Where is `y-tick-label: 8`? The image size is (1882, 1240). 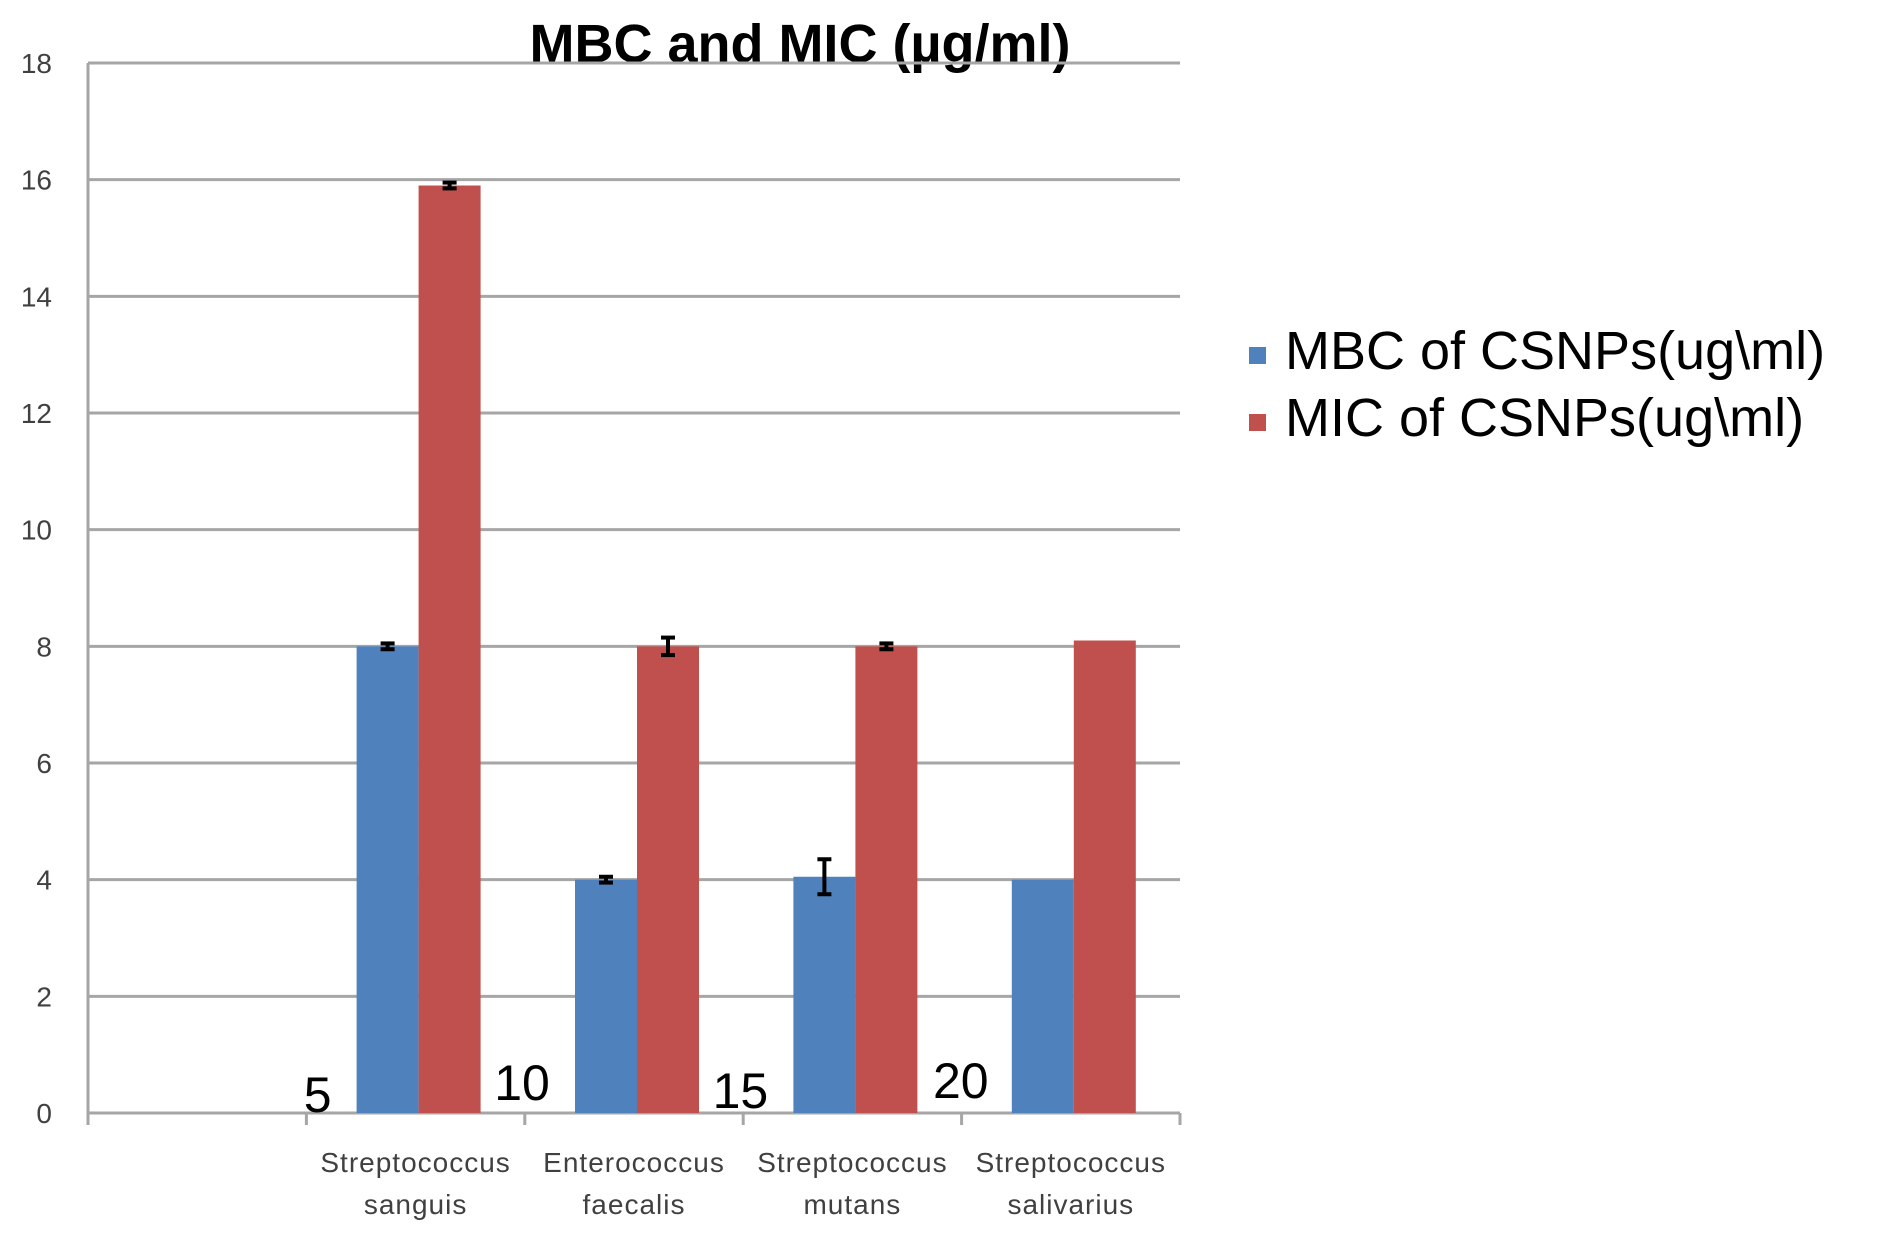 y-tick-label: 8 is located at coordinates (44, 646).